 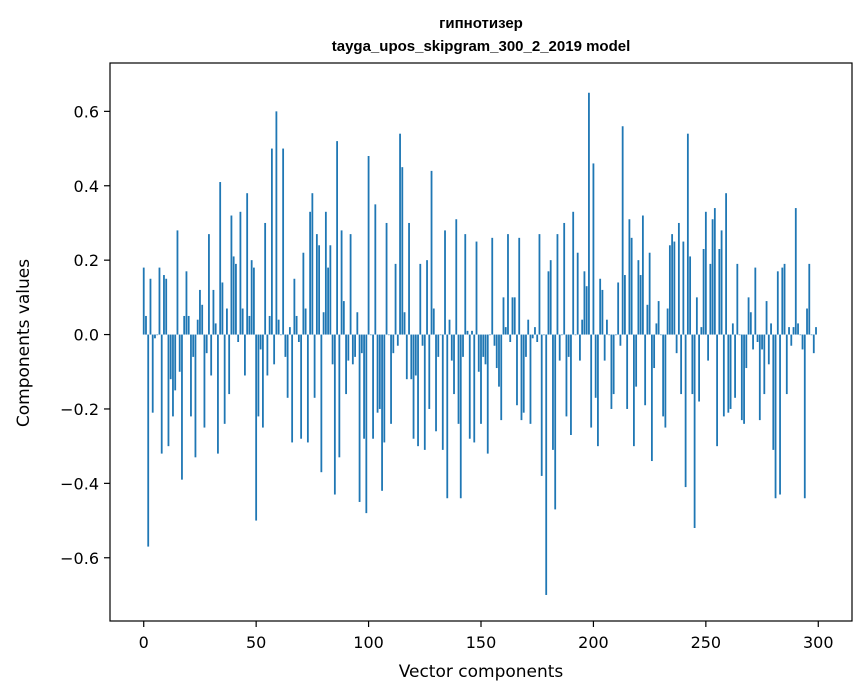 I want to click on y-tick-label: 0.4, so click(x=86, y=186).